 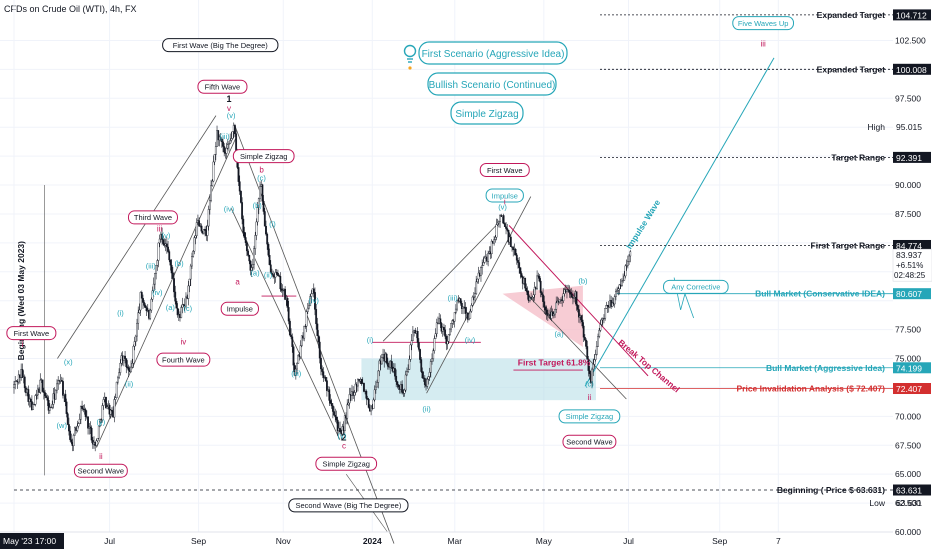 What do you see at coordinates (773, 294) in the screenshot?
I see `level-4: Bull Market (Conservative IDEA) 80.607` at bounding box center [773, 294].